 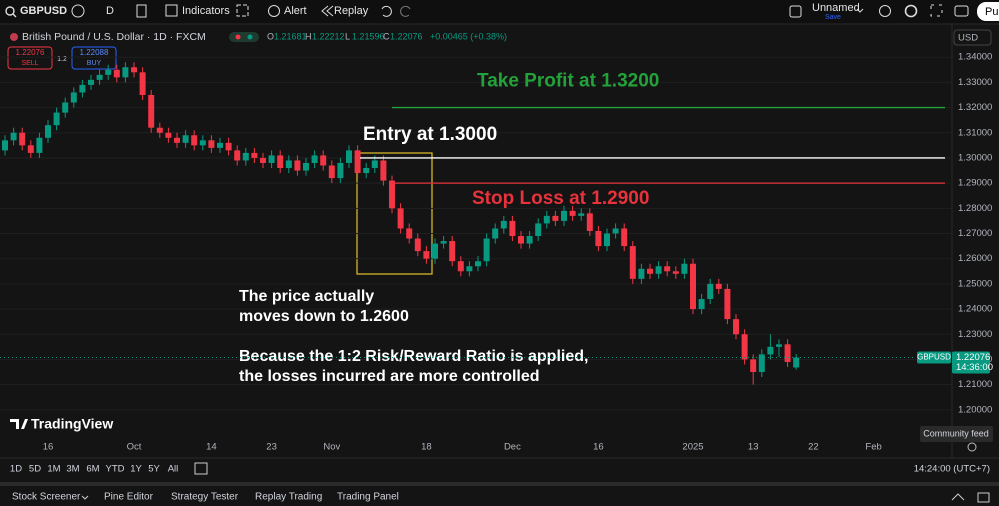 I want to click on range-button: 5Y, so click(x=154, y=469).